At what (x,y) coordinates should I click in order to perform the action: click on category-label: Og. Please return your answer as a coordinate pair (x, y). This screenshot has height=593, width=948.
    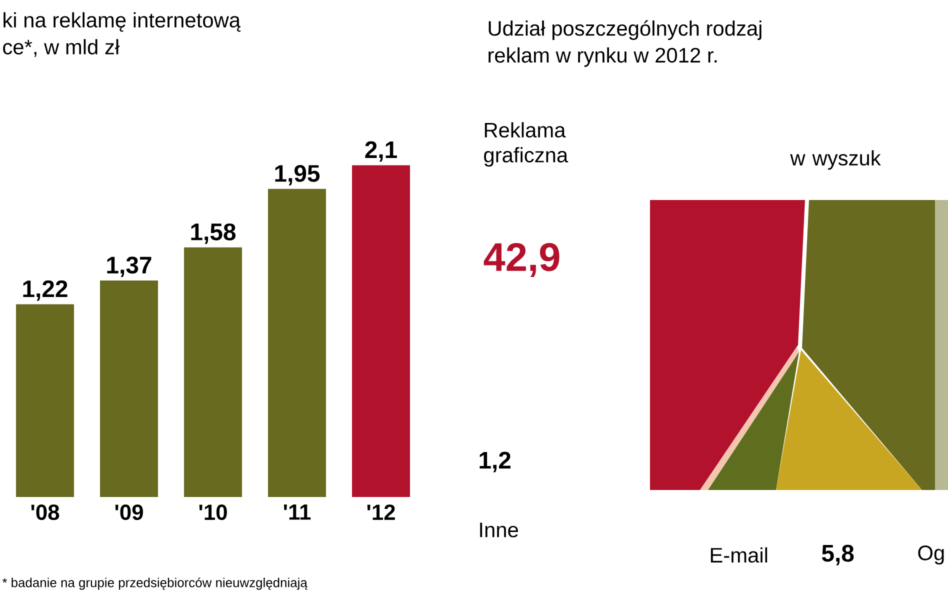
    Looking at the image, I should click on (931, 555).